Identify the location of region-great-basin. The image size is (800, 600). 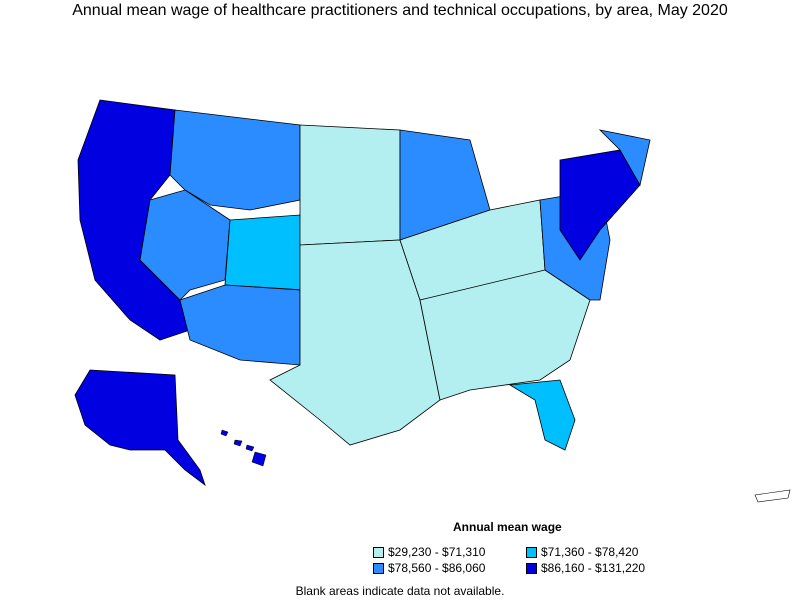
(185, 245).